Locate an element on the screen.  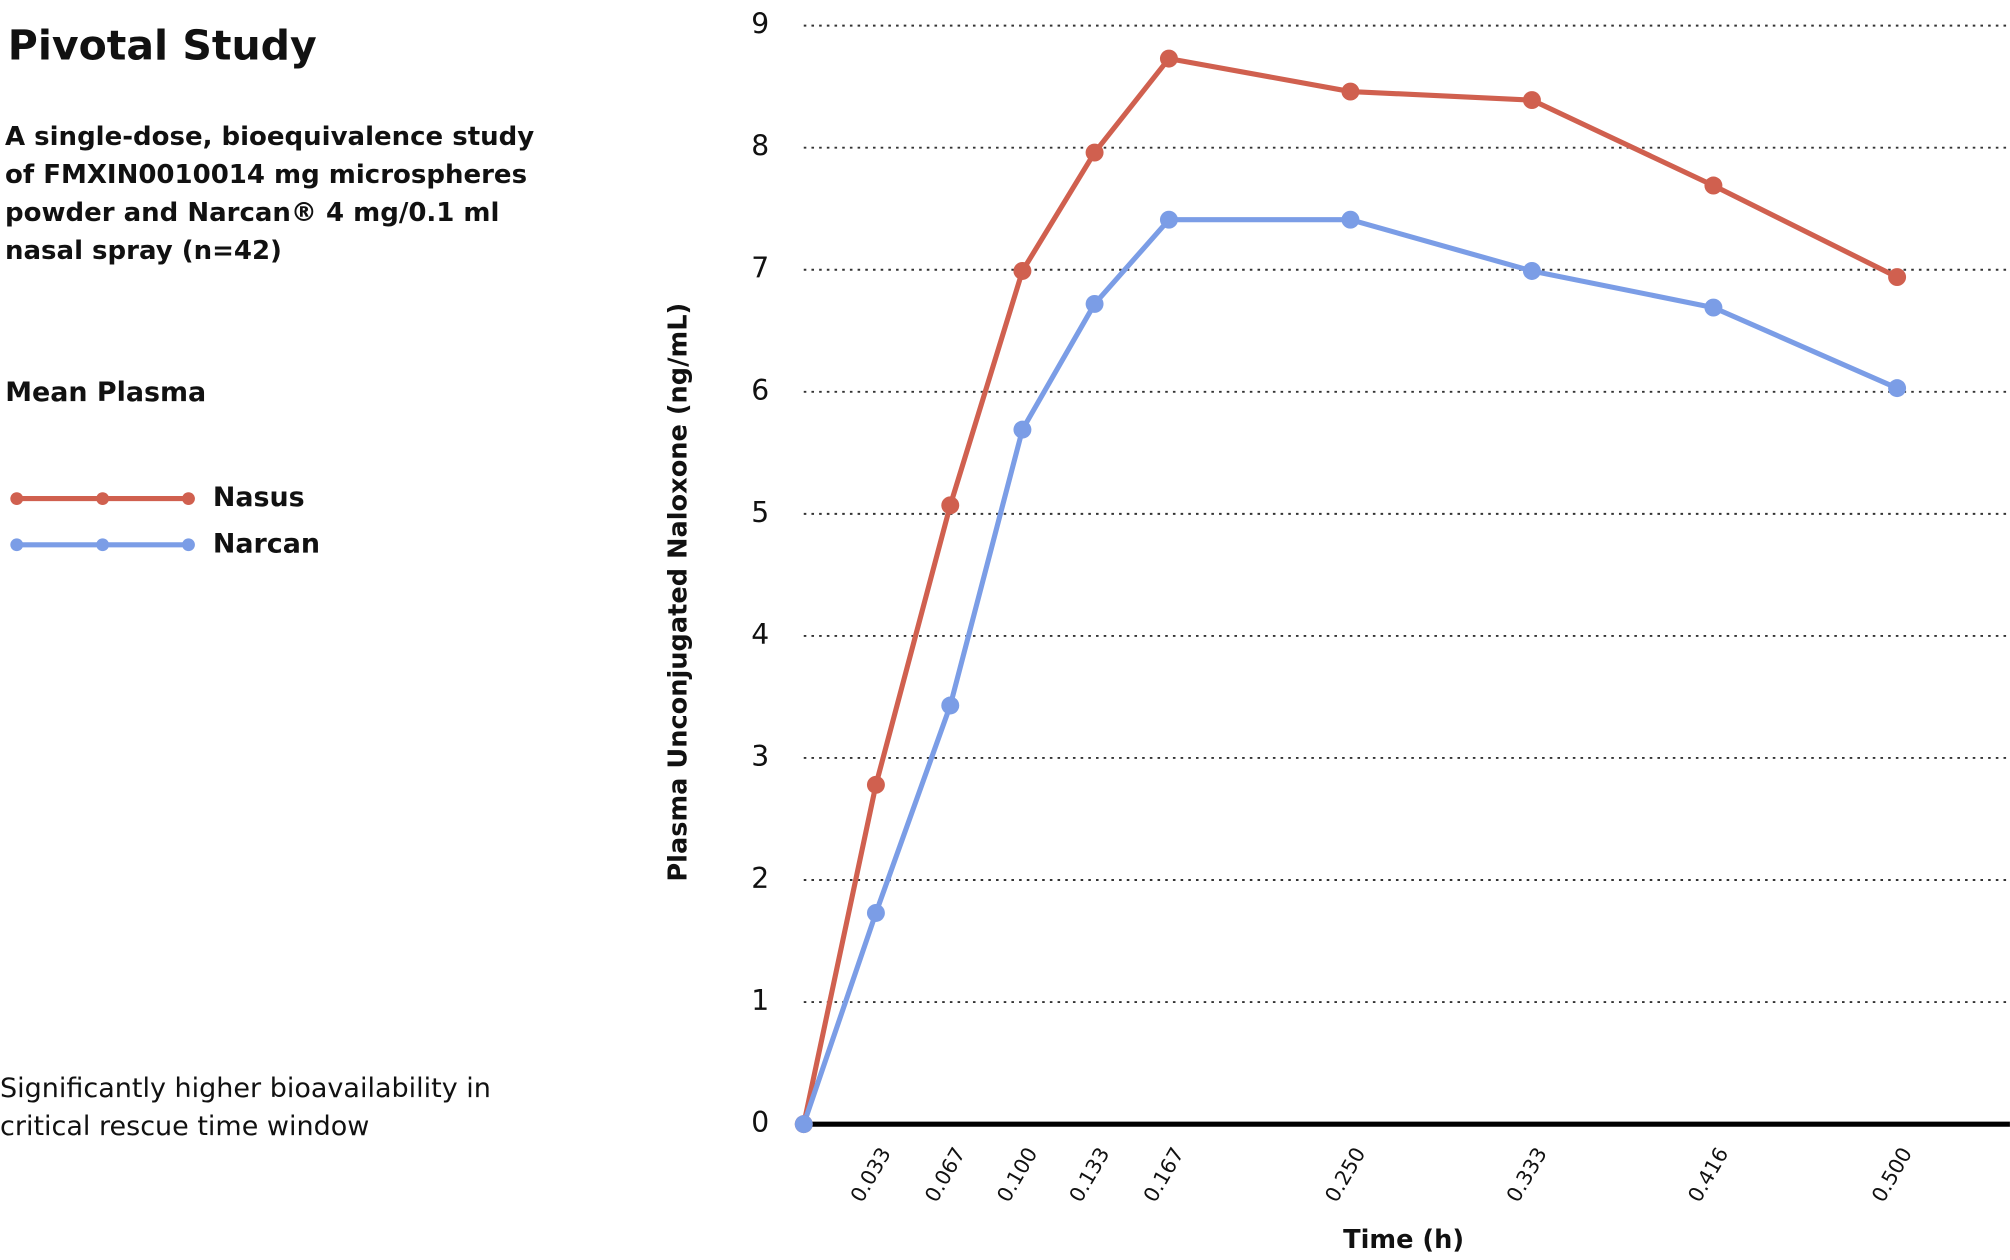
legend-label: Narcan is located at coordinates (266, 543).